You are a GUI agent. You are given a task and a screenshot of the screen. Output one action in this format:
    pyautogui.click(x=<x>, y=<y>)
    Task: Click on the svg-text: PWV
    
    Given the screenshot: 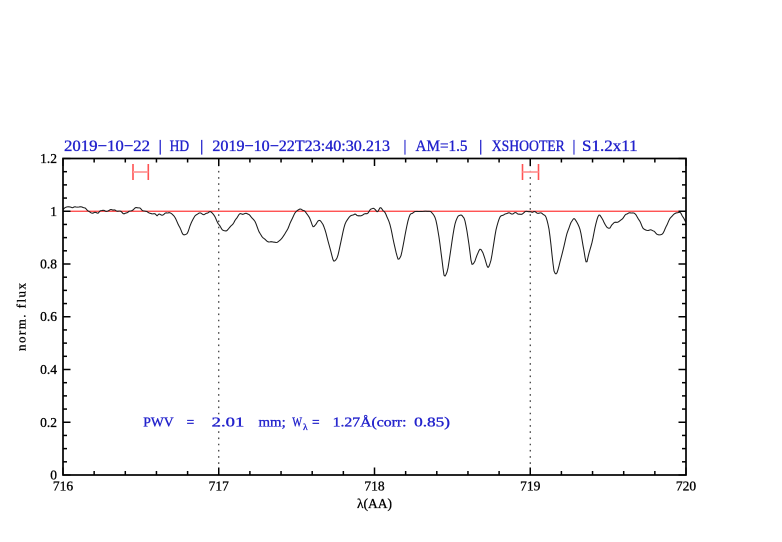 What is the action you would take?
    pyautogui.click(x=158, y=422)
    